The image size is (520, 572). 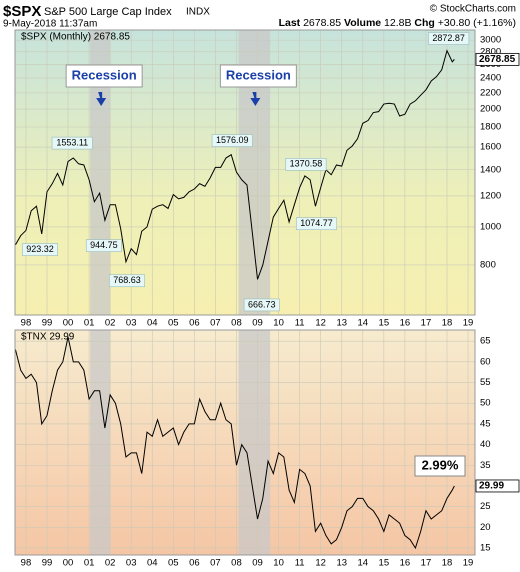 What do you see at coordinates (490, 109) in the screenshot?
I see `y-tick-label: 2000` at bounding box center [490, 109].